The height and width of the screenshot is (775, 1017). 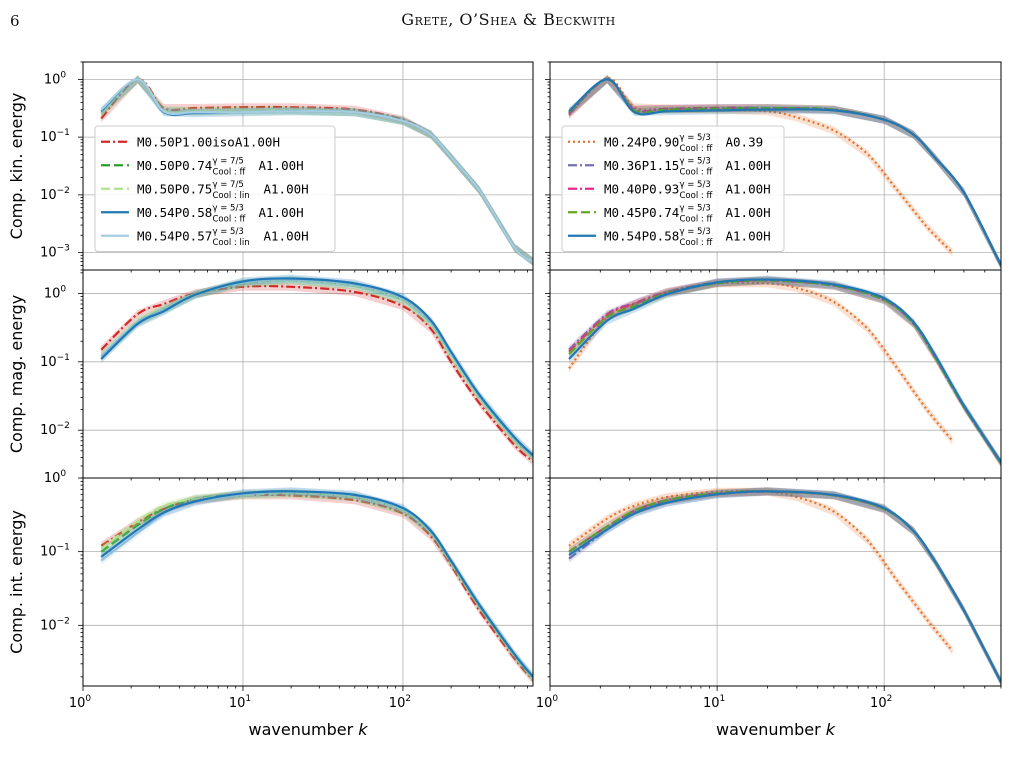 I want to click on legend-entry: M0.50P1.00isoA1.00H, so click(x=208, y=141).